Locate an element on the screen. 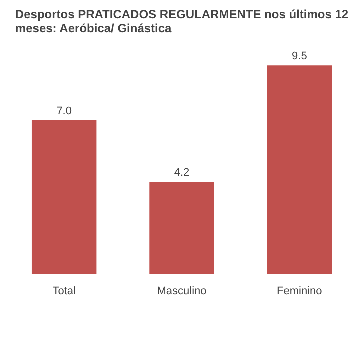  data-label: 9.5 is located at coordinates (300, 56).